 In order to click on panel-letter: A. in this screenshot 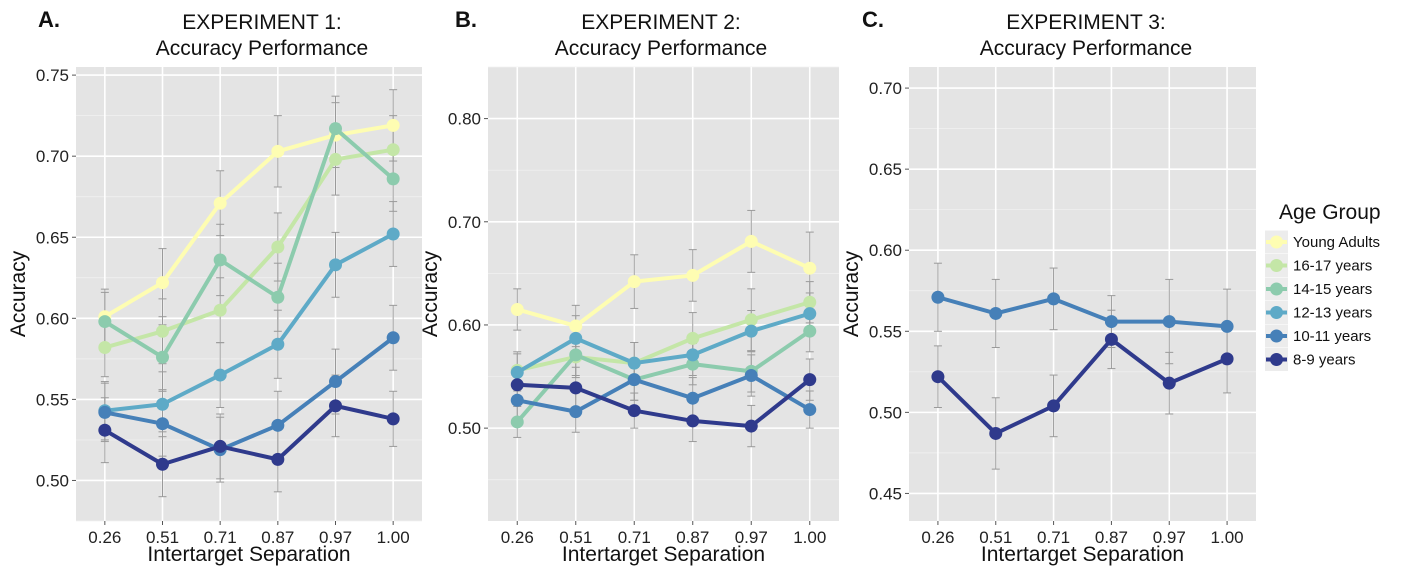, I will do `click(49, 19)`.